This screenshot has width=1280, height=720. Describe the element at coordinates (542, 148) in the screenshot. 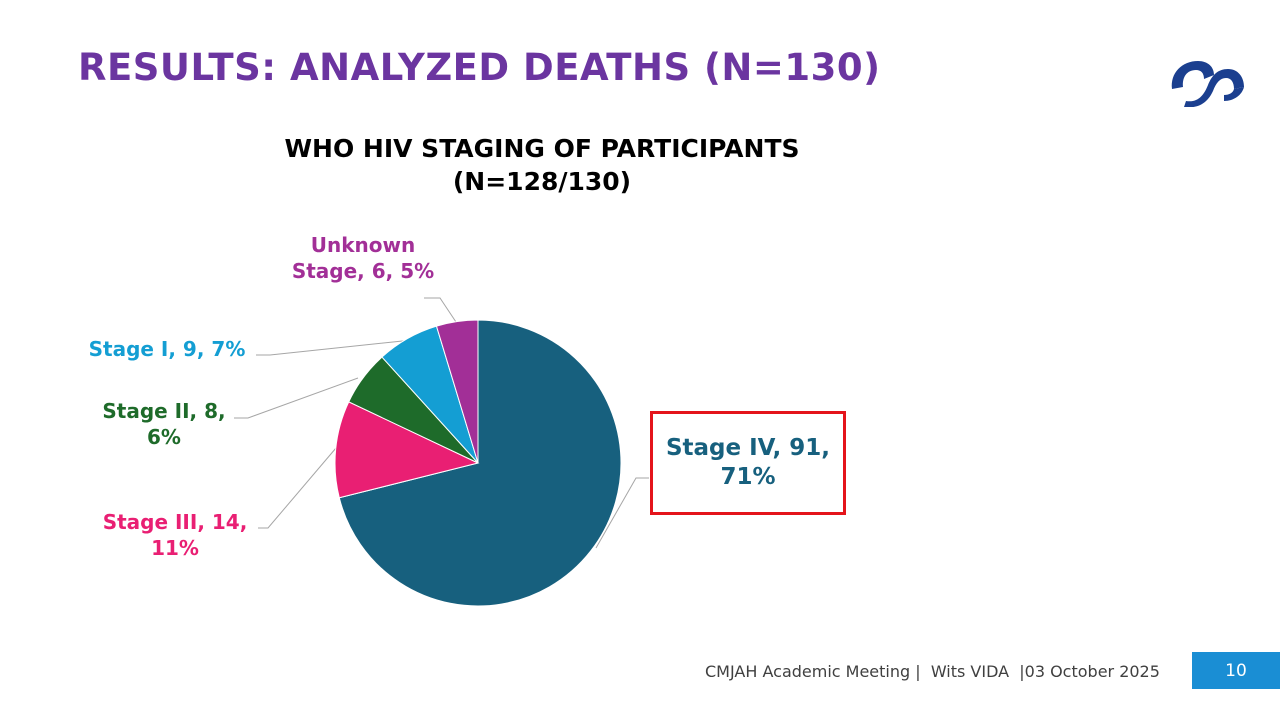

I see `chart-title-line-1: WHO HIV STAGING OF PARTICIPANTS` at that location.